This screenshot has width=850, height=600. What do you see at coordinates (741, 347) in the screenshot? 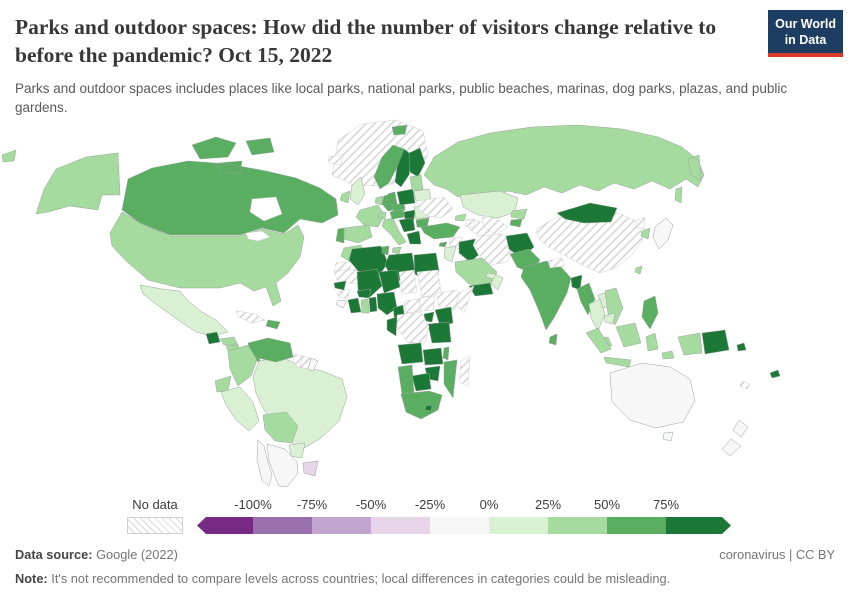
I see `country-solomon-islands` at bounding box center [741, 347].